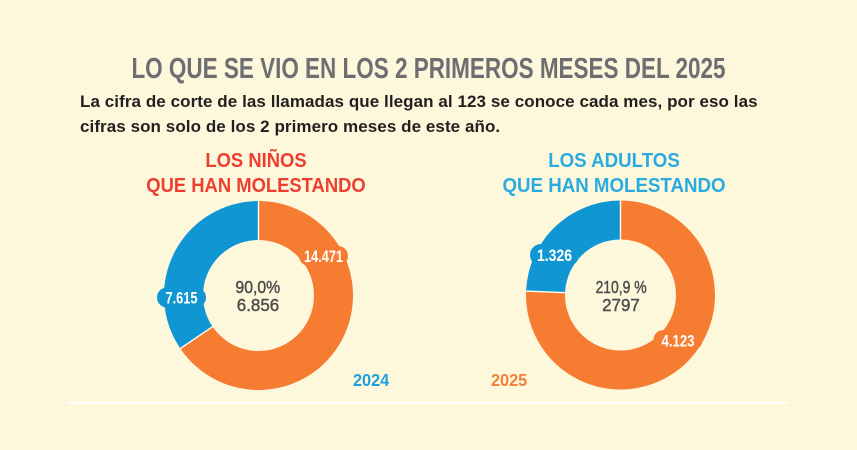 Image resolution: width=857 pixels, height=450 pixels. Describe the element at coordinates (182, 299) in the screenshot. I see `svg-text: 7.615` at that location.